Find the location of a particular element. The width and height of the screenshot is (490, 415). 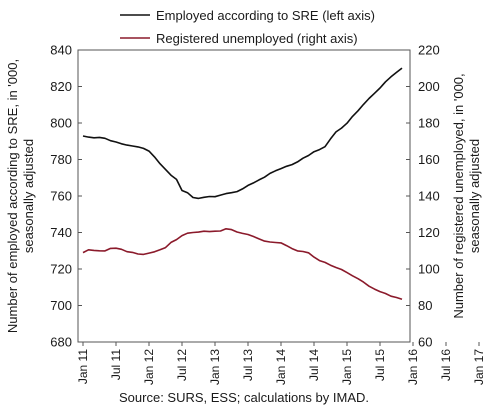

y-right-tick-label: 160 is located at coordinates (429, 159).